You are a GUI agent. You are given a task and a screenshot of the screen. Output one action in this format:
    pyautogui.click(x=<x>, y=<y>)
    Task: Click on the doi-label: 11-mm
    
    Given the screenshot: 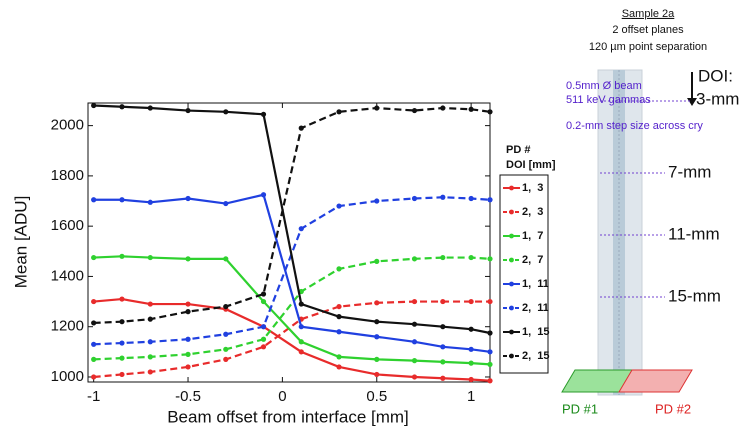 What is the action you would take?
    pyautogui.click(x=694, y=233)
    